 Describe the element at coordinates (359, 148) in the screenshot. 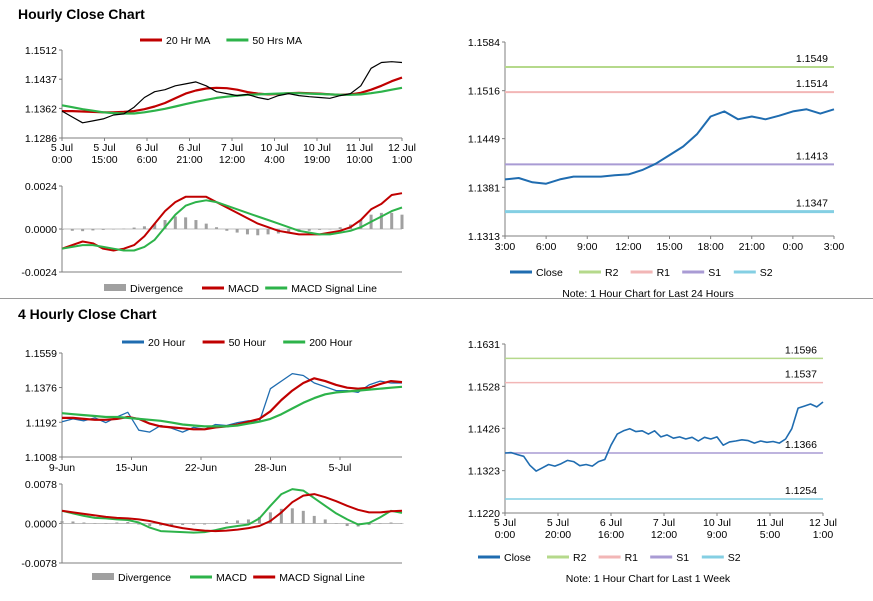

I see `hourly-ma-x-tick-label: 11 Jul` at that location.